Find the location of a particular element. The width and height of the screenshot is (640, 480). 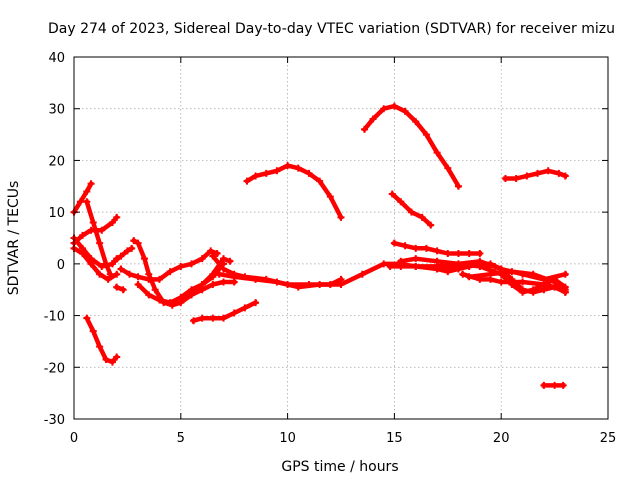

y-tick-label: -10 is located at coordinates (54, 317).